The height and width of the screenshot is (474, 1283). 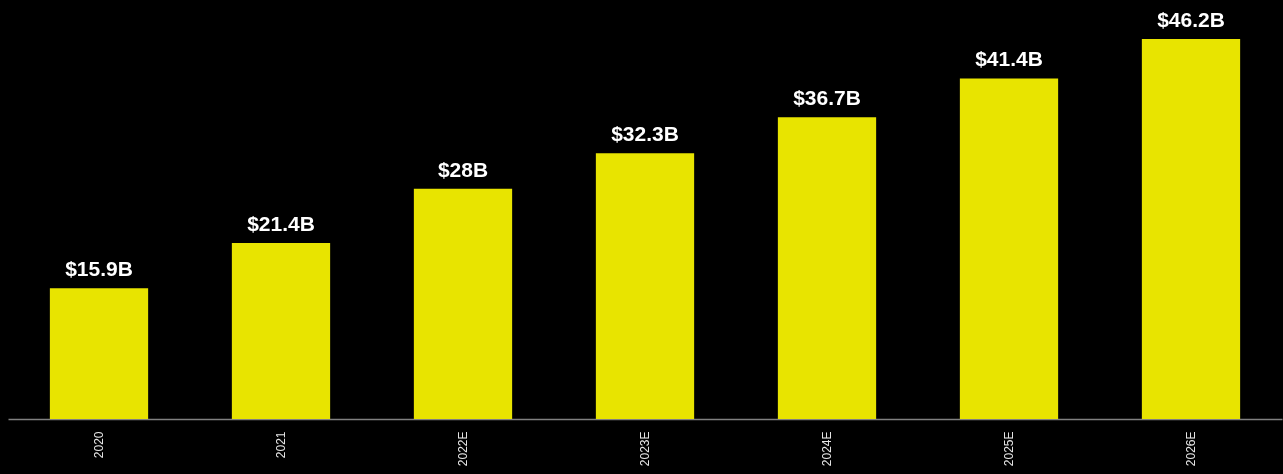 What do you see at coordinates (1191, 449) in the screenshot?
I see `x-tick-label: 2026E` at bounding box center [1191, 449].